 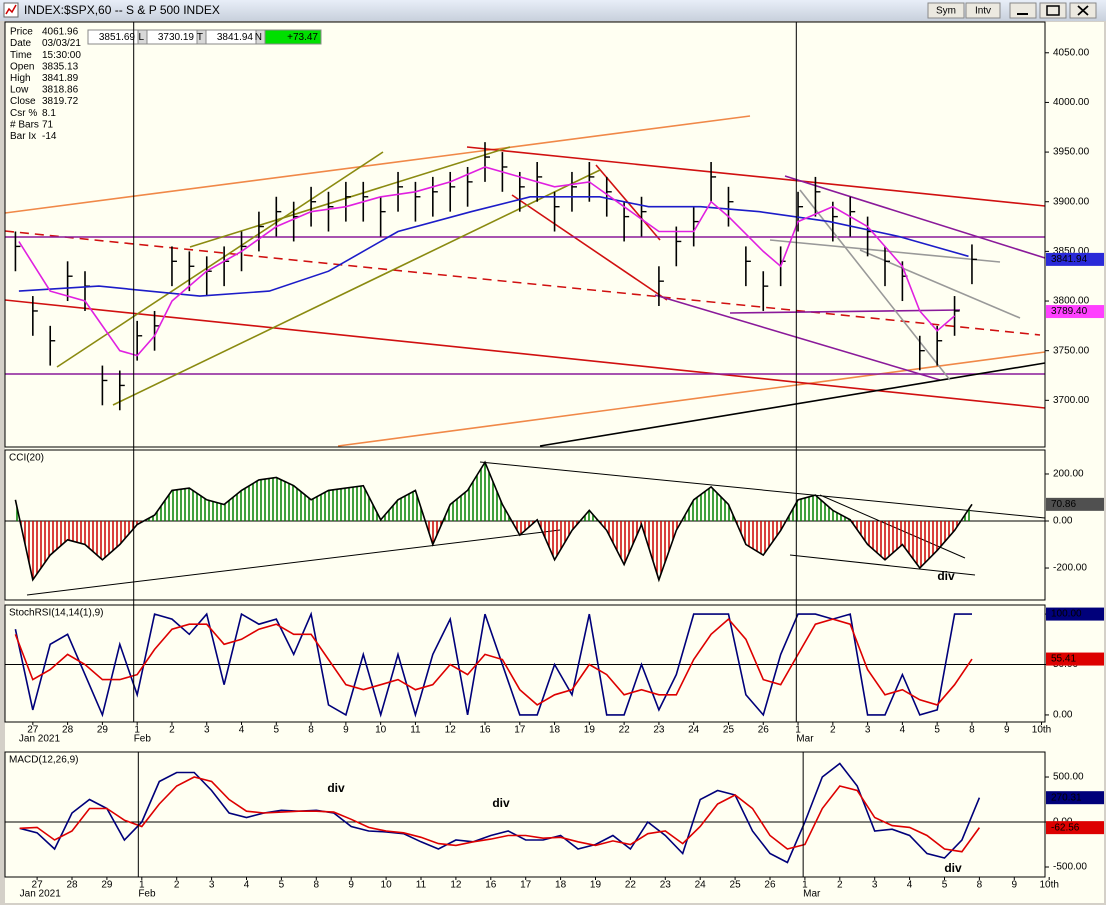 What do you see at coordinates (805, 739) in the screenshot?
I see `month-label: Mar` at bounding box center [805, 739].